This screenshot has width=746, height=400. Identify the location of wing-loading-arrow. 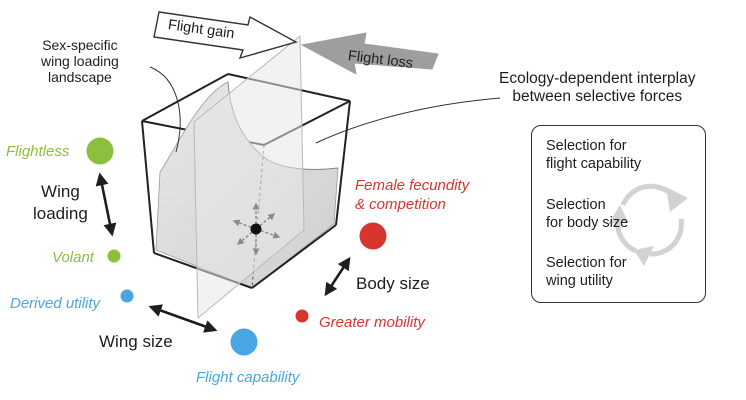
(106, 204).